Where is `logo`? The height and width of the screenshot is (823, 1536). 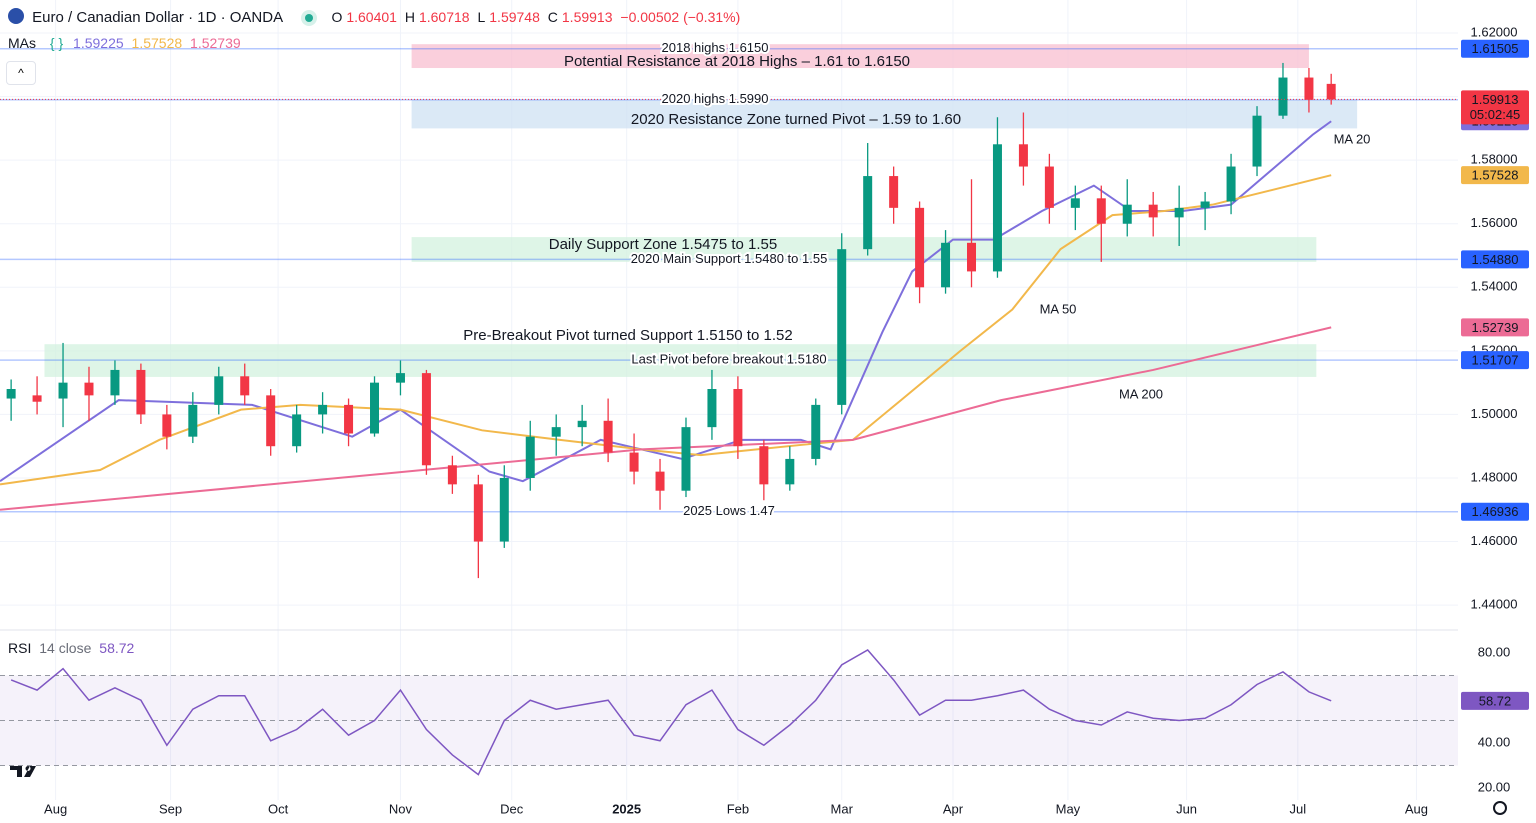 logo is located at coordinates (23, 771).